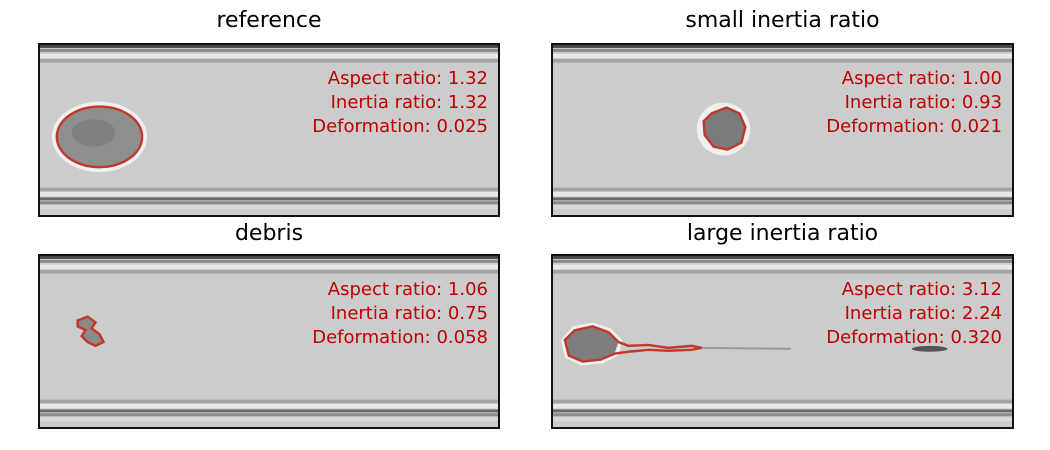  Describe the element at coordinates (467, 102) in the screenshot. I see `inertia-ratio-value: 1.32` at that location.